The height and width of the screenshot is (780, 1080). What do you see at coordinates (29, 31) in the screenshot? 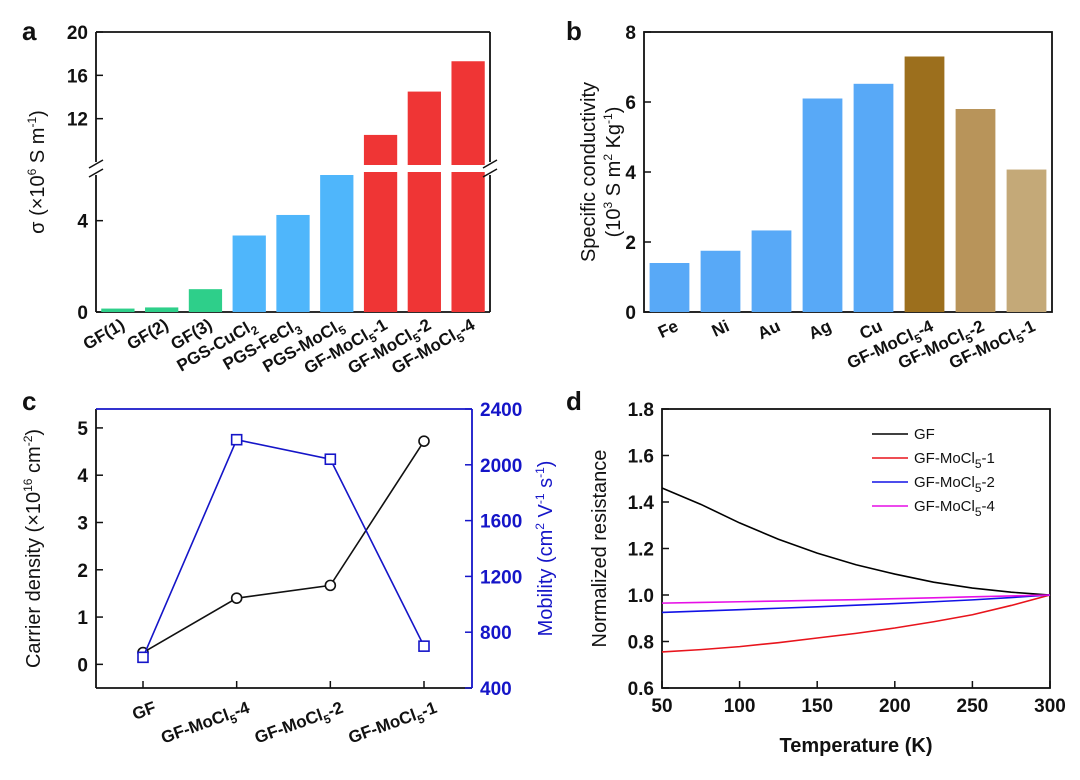
I see `panel-a-letter: a` at bounding box center [29, 31].